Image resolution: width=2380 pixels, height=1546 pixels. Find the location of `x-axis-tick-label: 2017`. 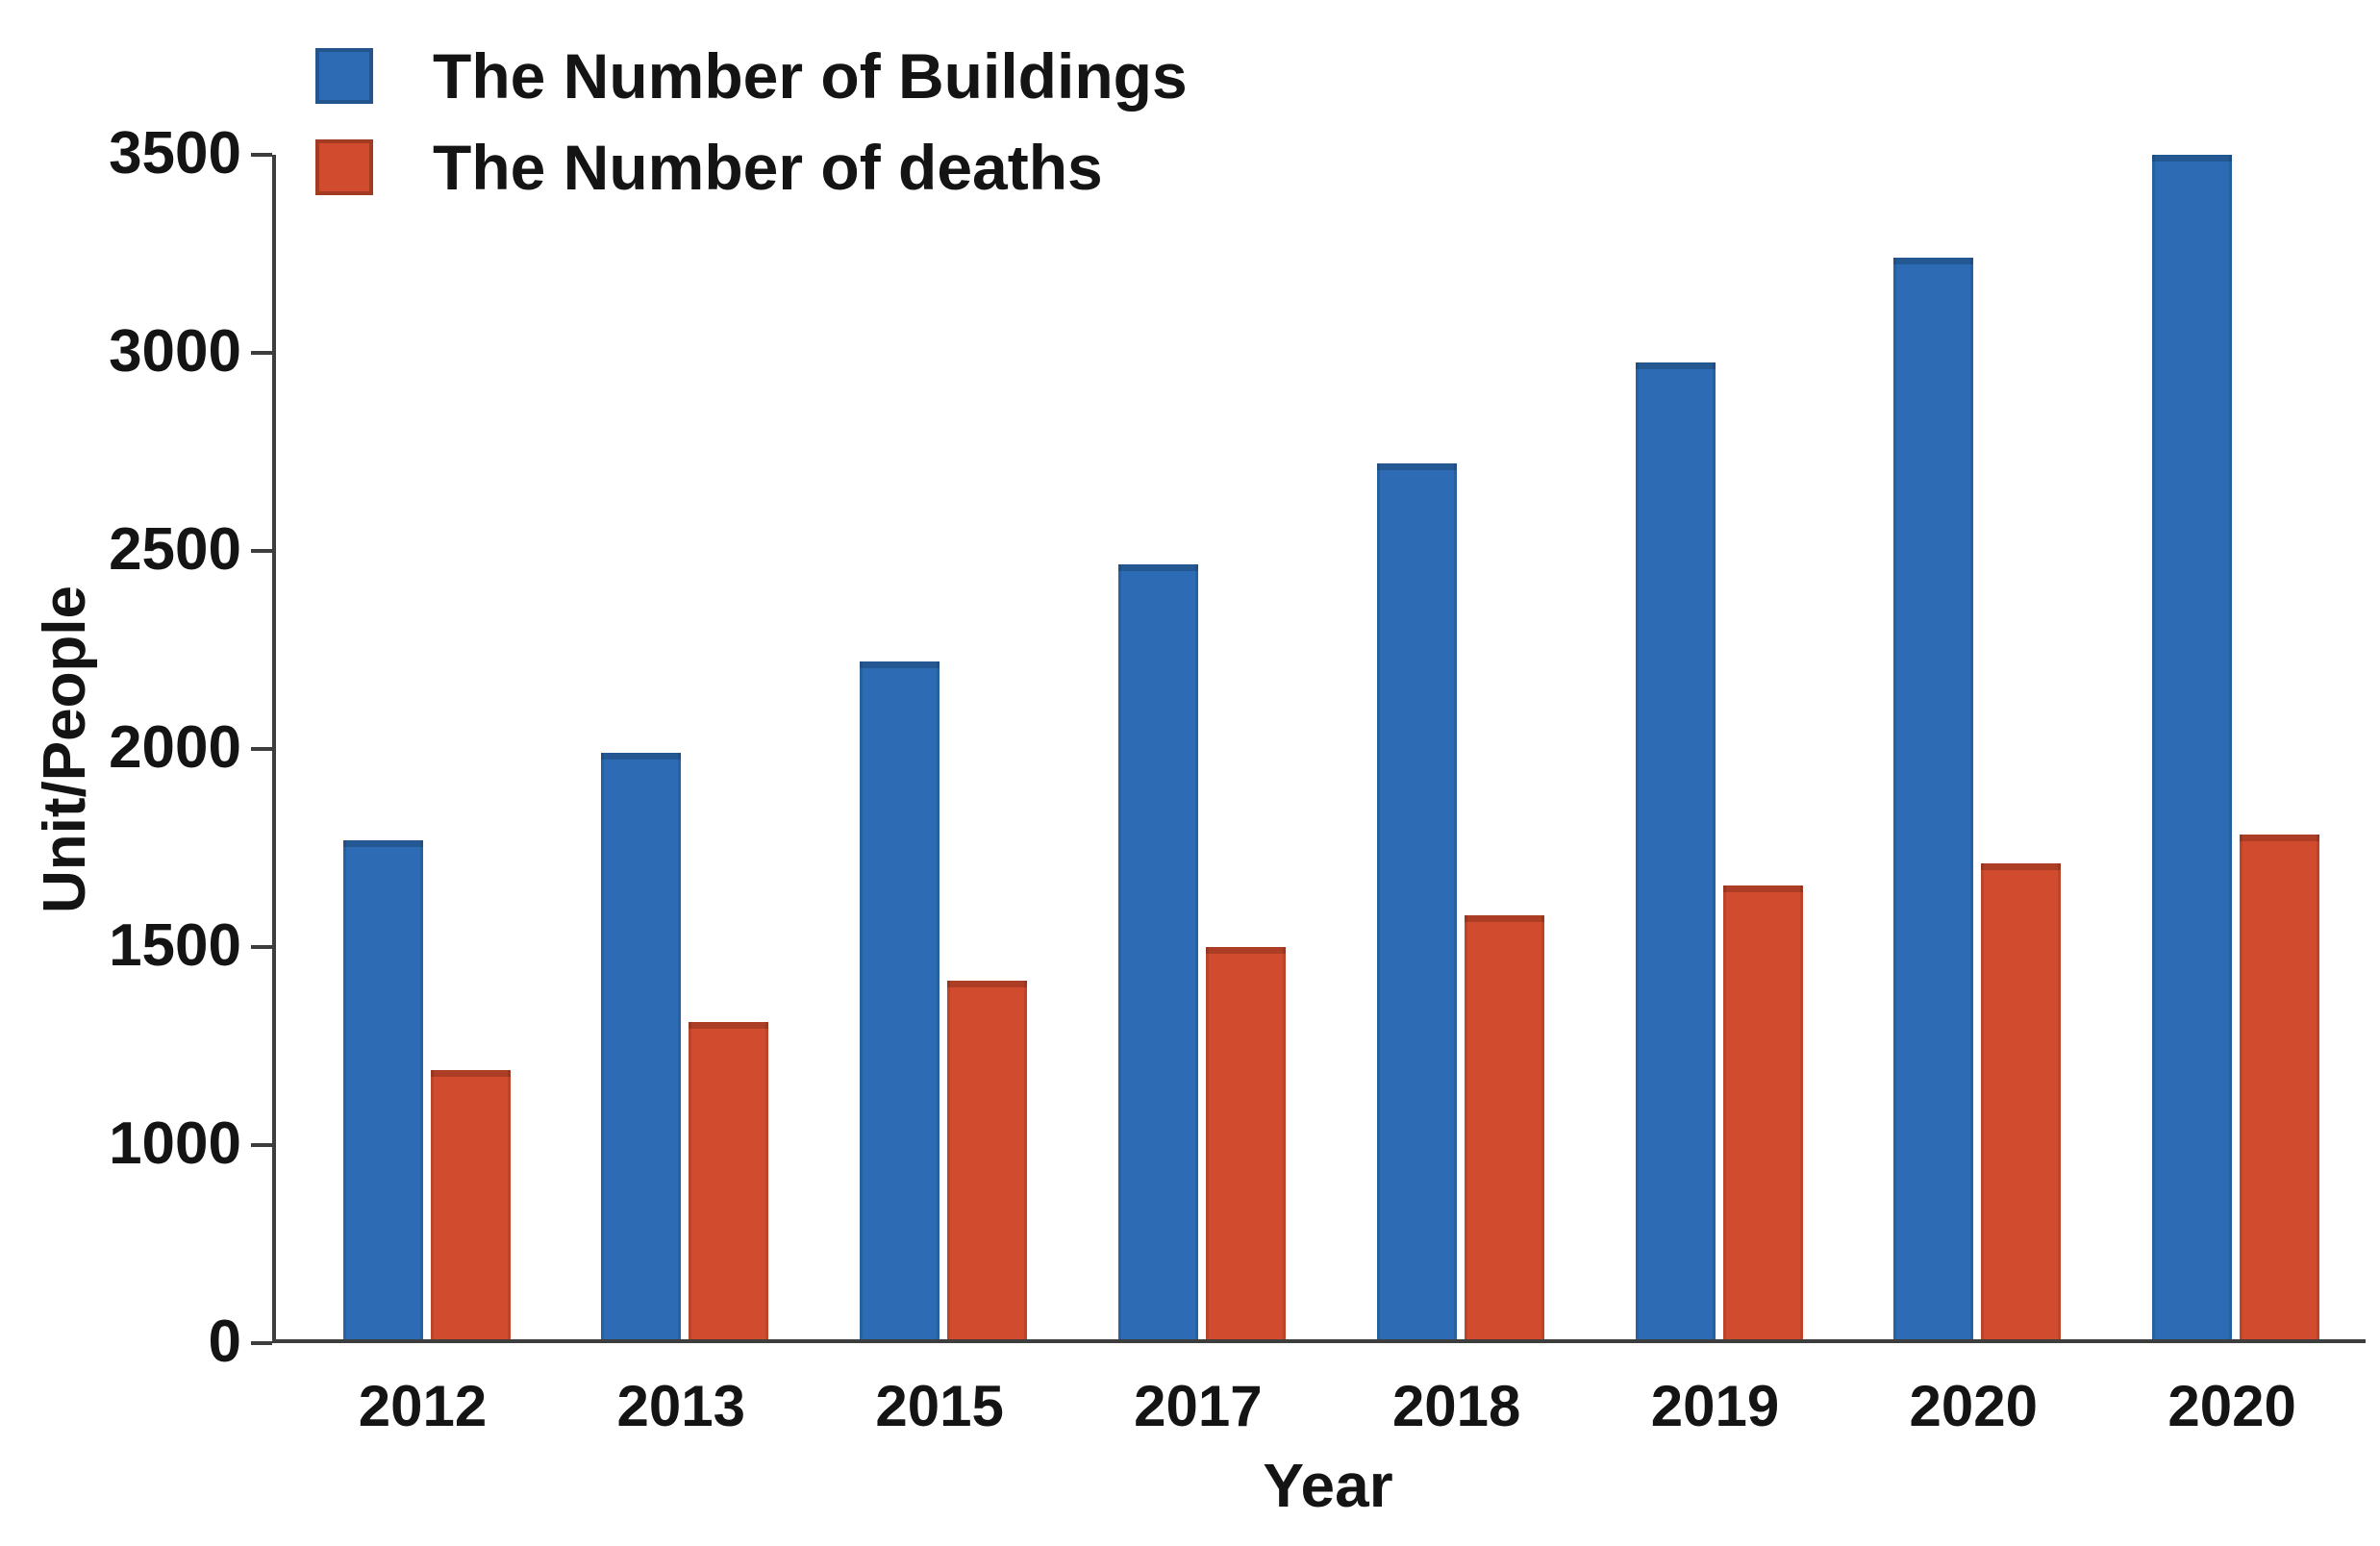

x-axis-tick-label: 2017 is located at coordinates (1198, 1406).